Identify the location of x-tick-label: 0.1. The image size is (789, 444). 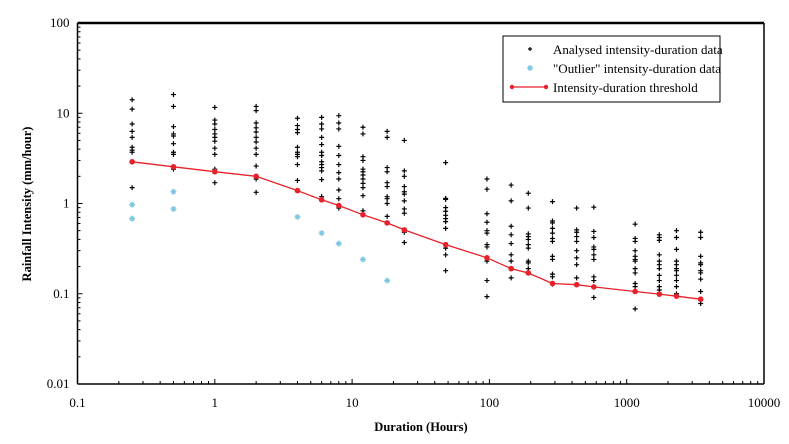
(77, 402).